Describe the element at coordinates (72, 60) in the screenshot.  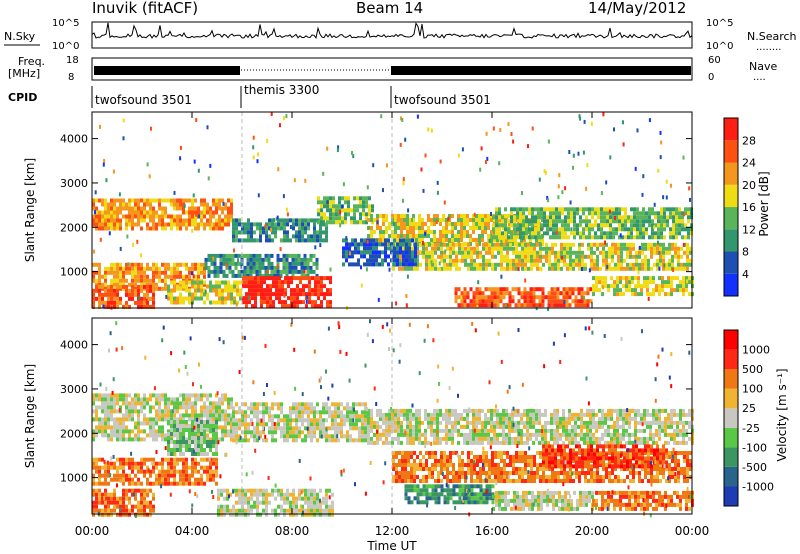
I see `freq-tick-top: 18` at that location.